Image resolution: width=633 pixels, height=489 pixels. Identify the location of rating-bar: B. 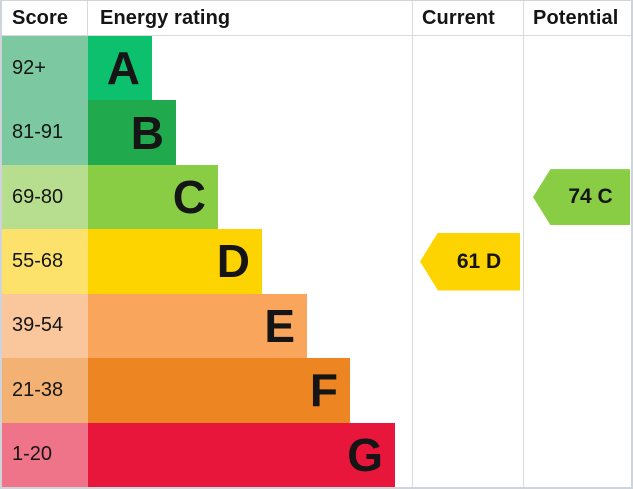
(132, 132).